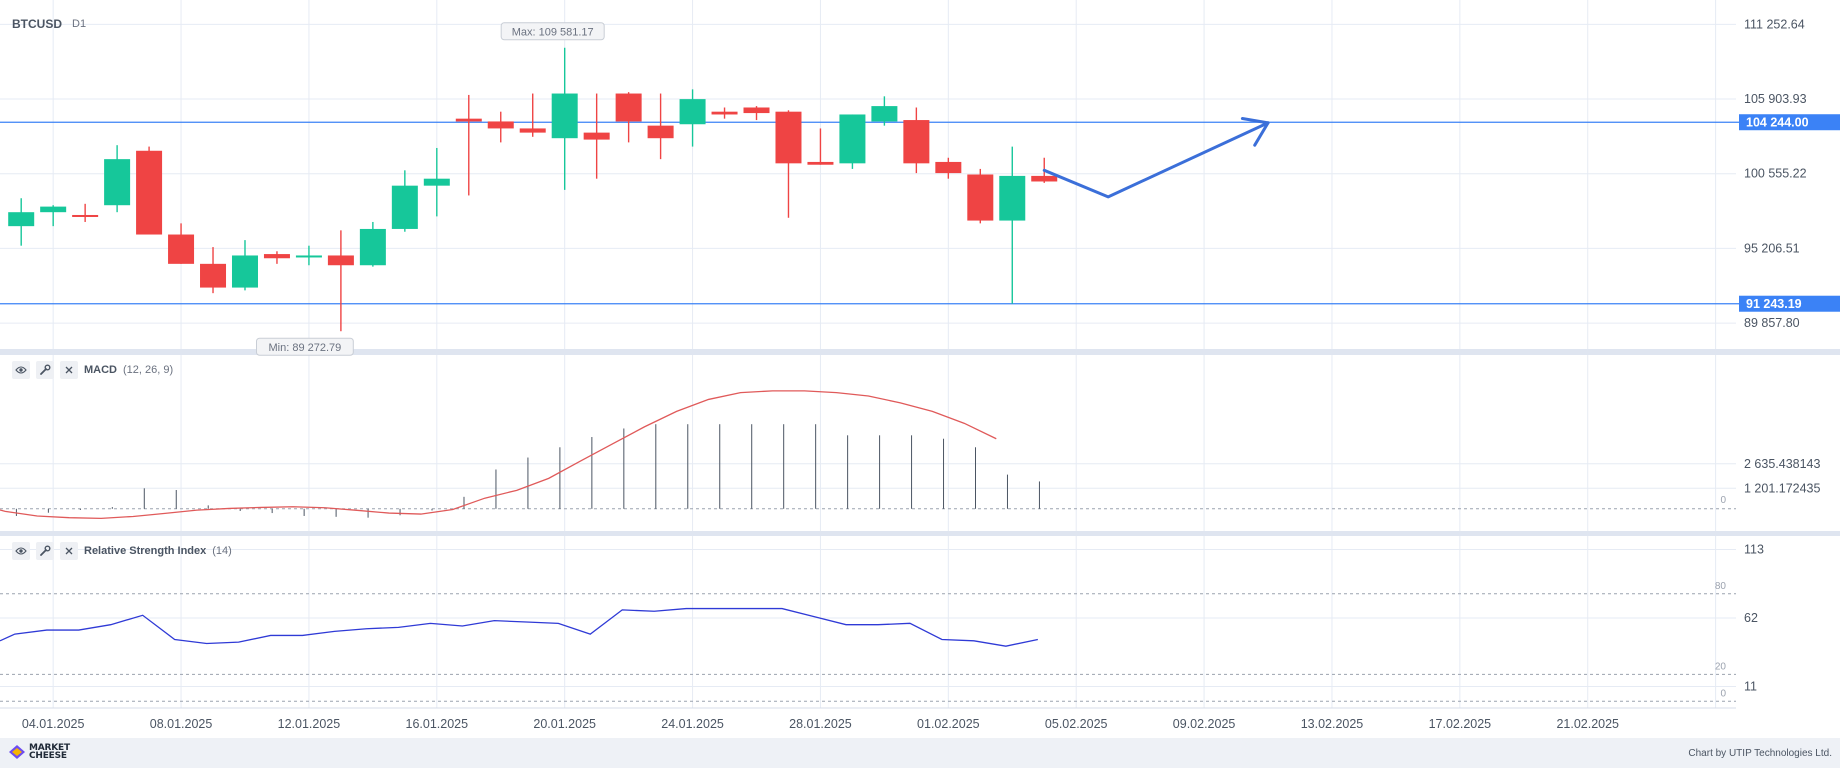  What do you see at coordinates (37, 24) in the screenshot?
I see `symbol-name: BTCUSD` at bounding box center [37, 24].